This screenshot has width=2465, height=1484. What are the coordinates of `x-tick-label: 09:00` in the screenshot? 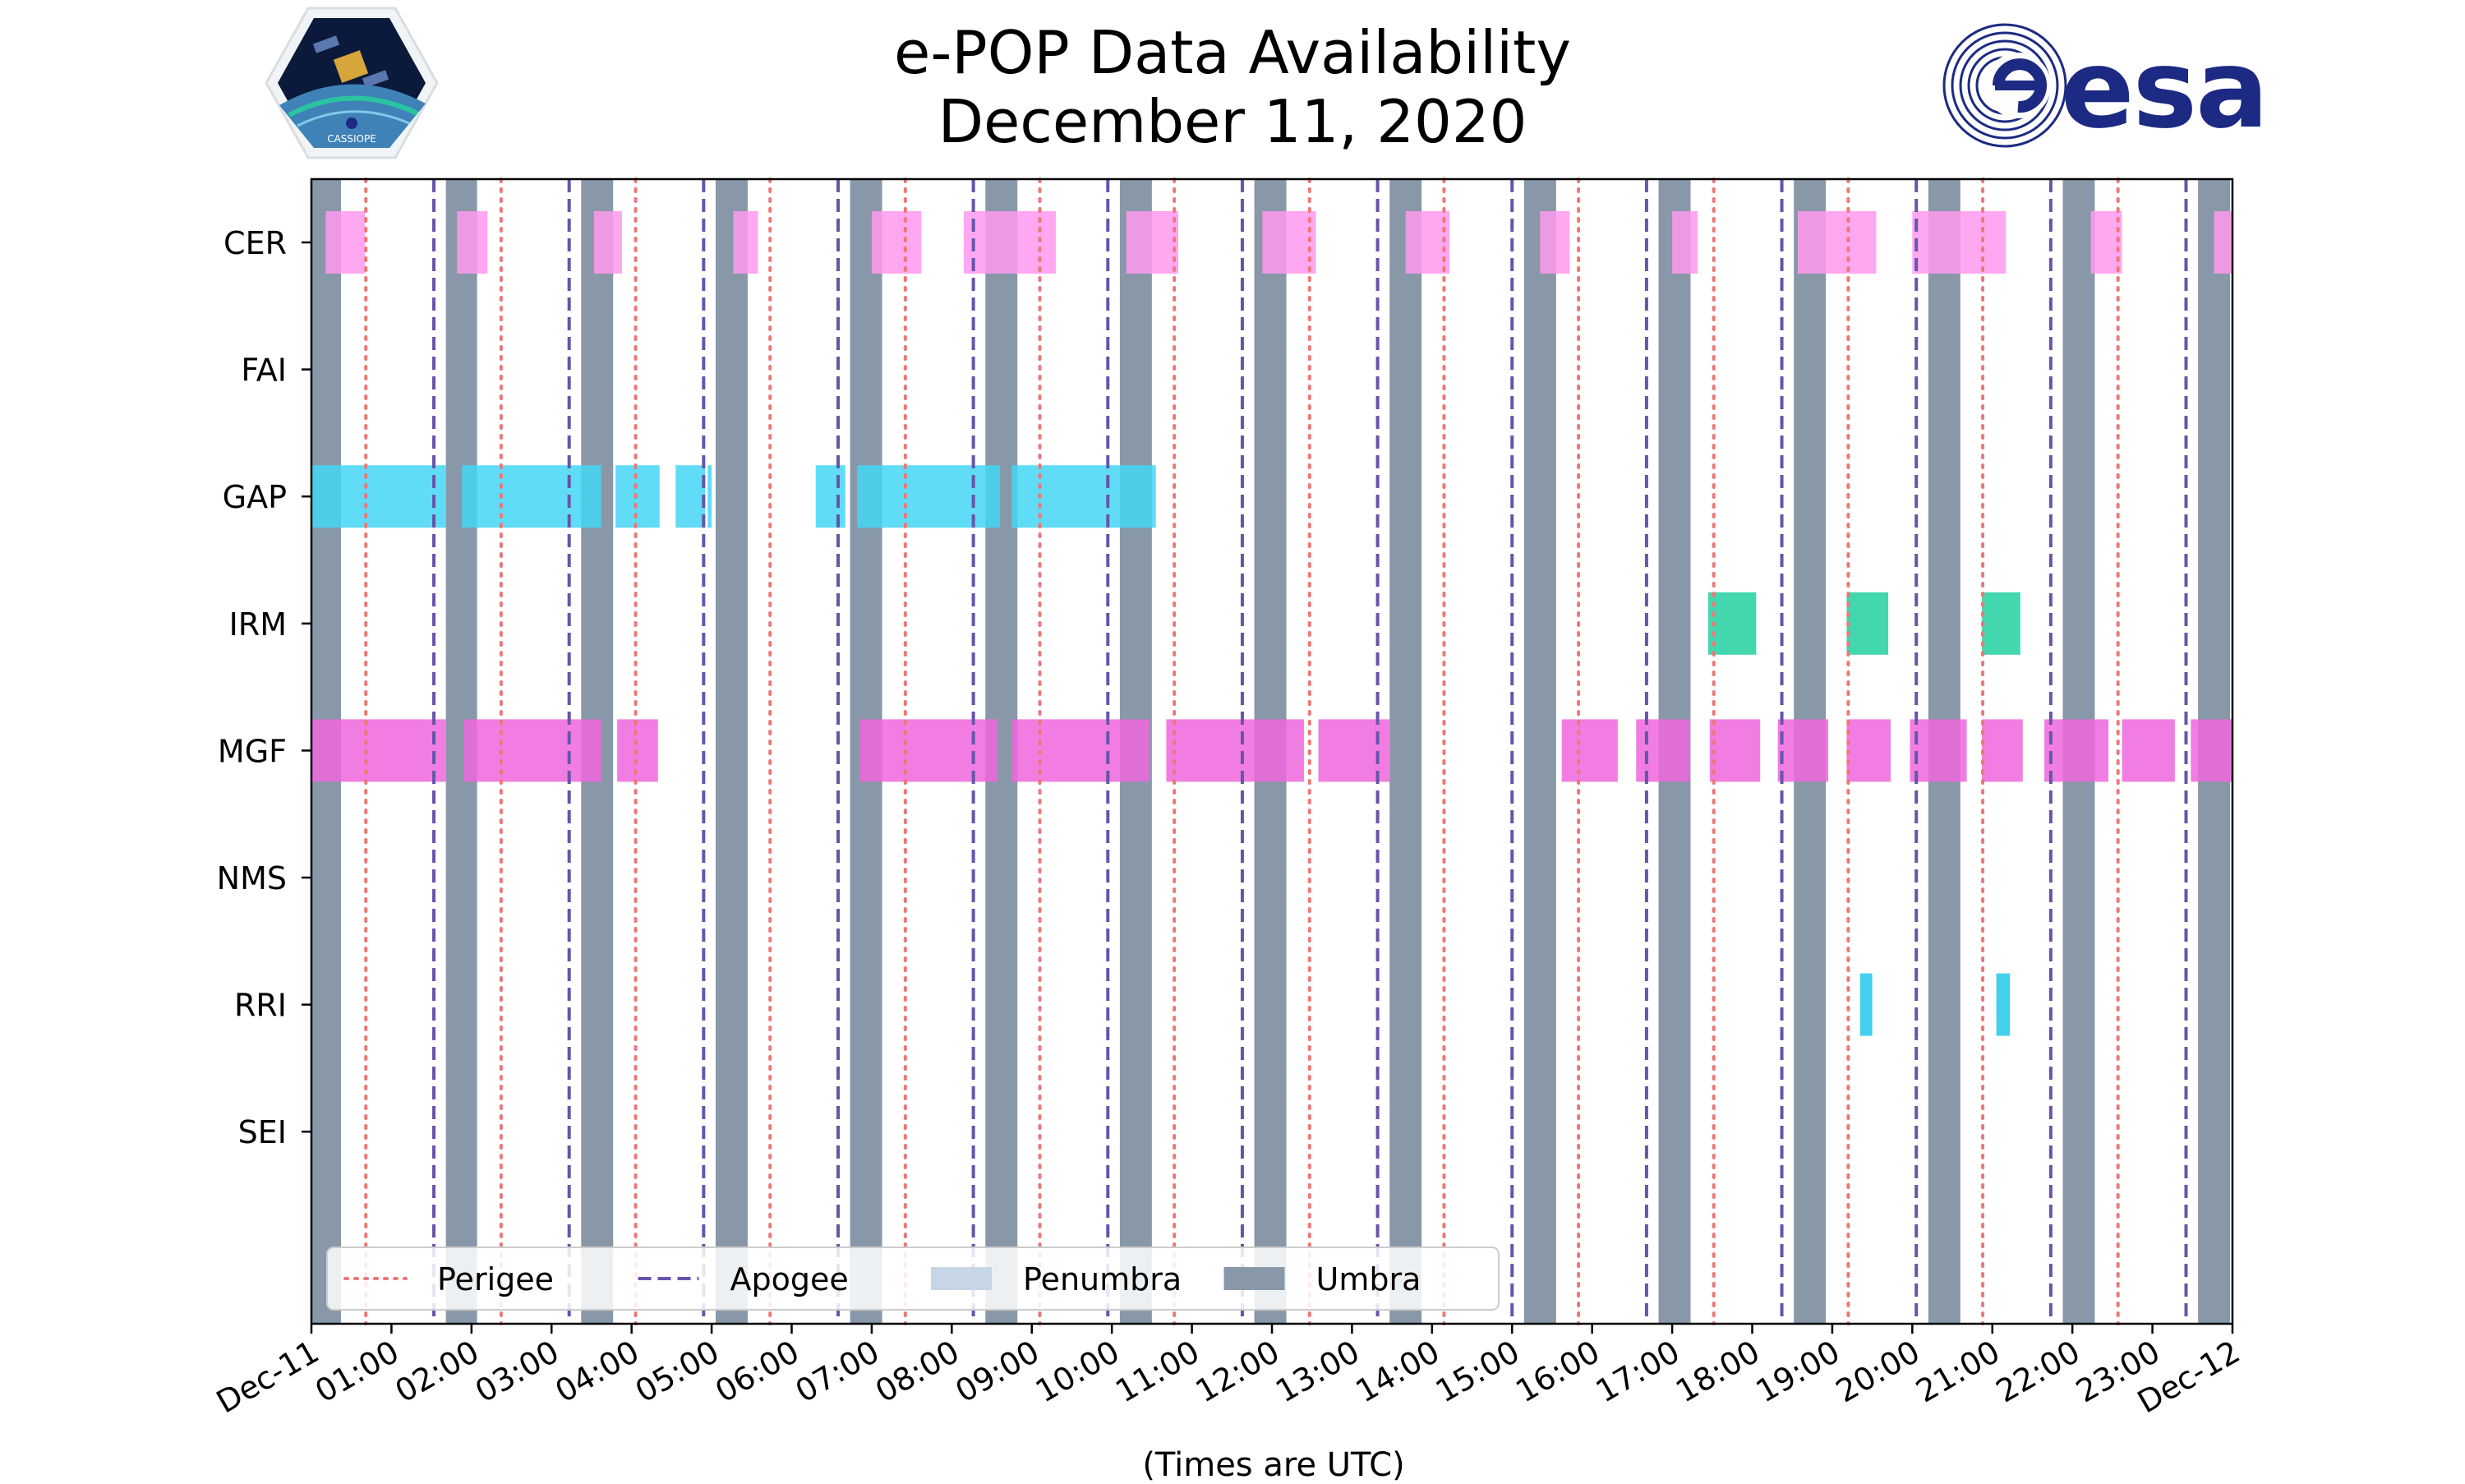 It's located at (997, 1372).